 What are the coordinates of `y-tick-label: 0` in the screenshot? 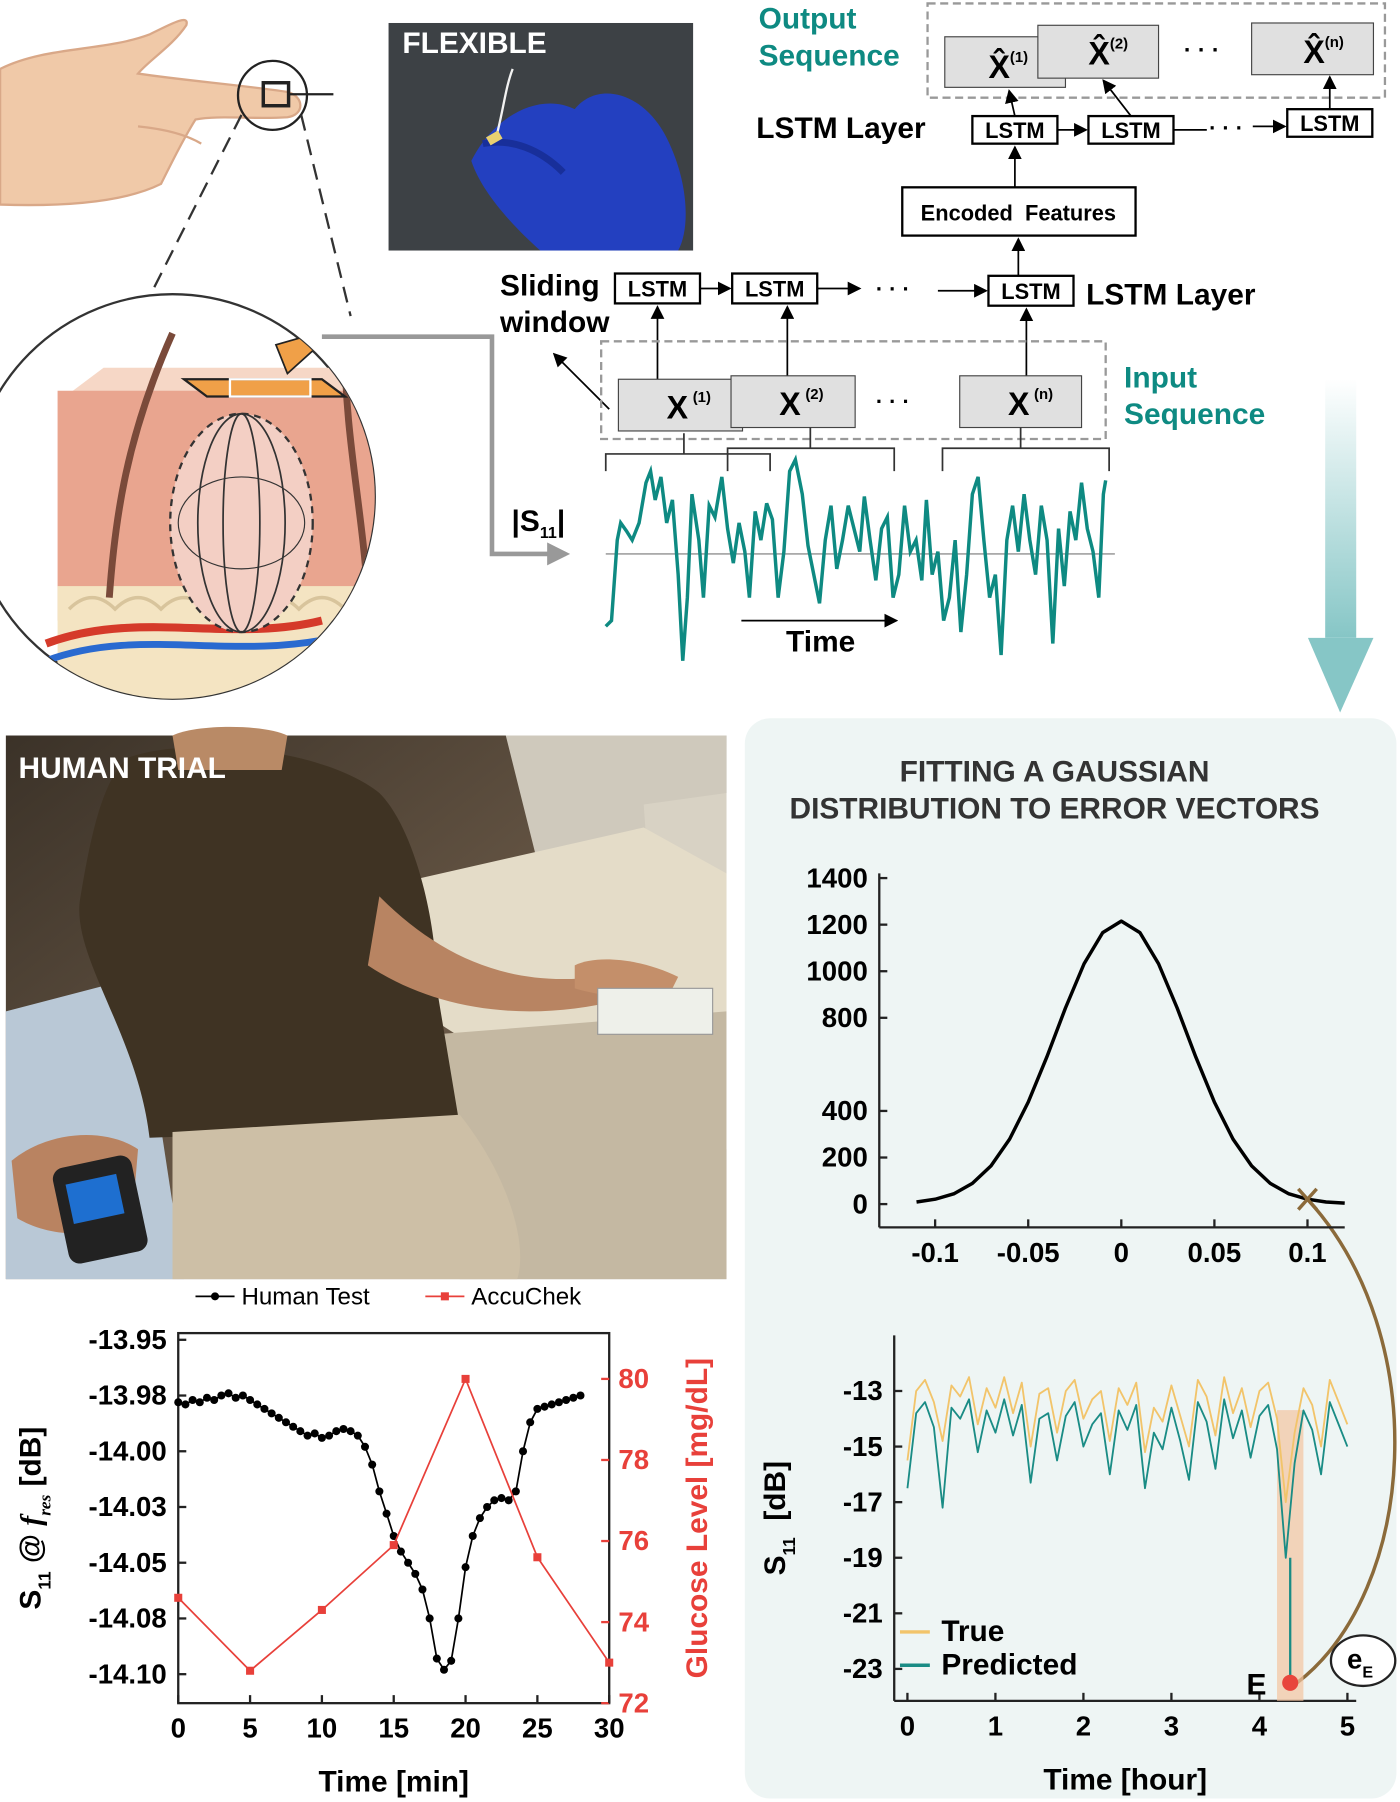 It's located at (859, 1203).